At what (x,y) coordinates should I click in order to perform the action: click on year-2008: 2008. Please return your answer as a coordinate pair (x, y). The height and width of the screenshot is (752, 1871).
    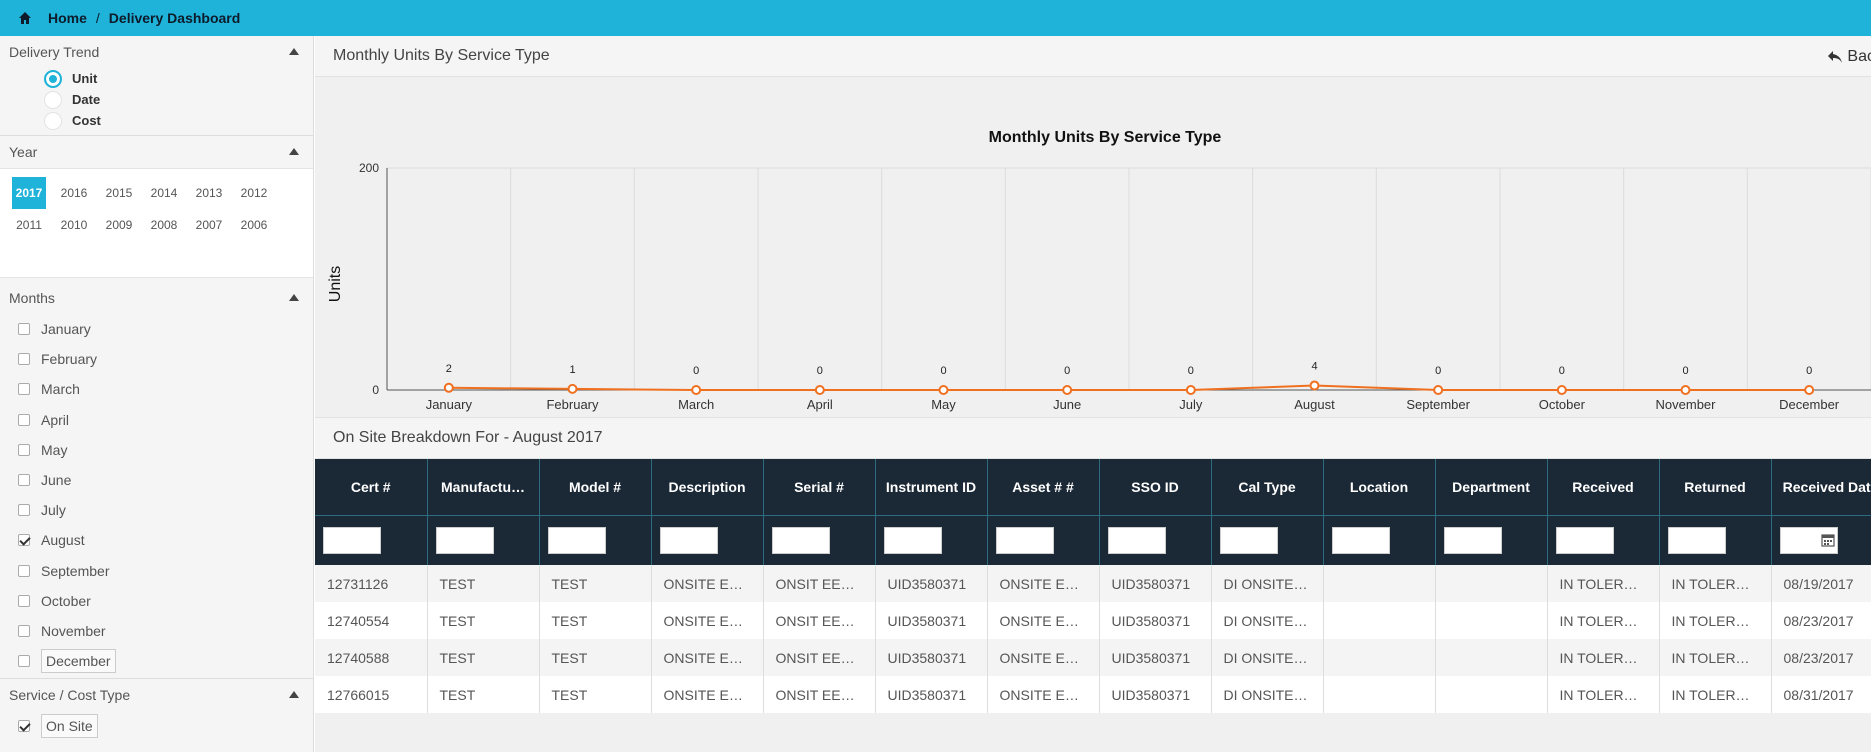
    Looking at the image, I should click on (164, 225).